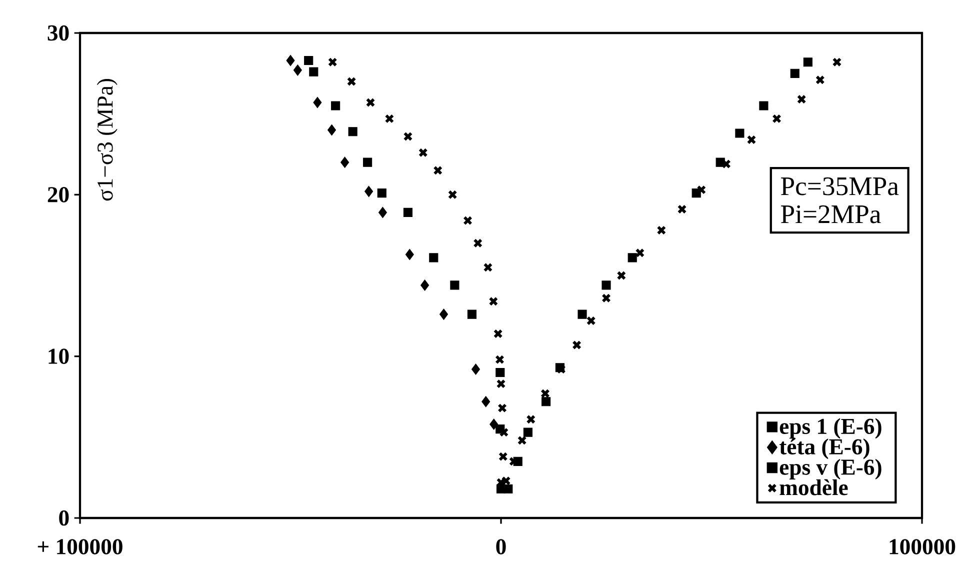  Describe the element at coordinates (107, 139) in the screenshot. I see `y-axis-title: σ1−σ3 (MPa)` at that location.